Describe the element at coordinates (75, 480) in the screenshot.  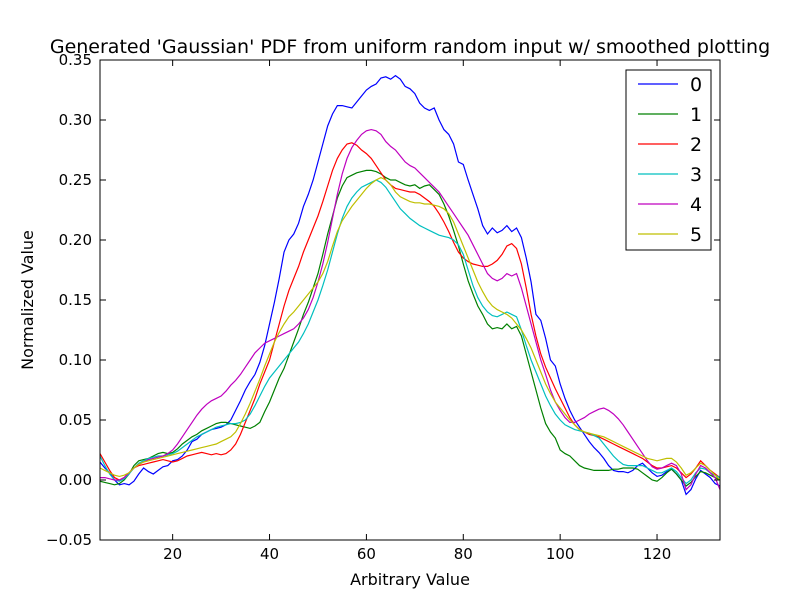
I see `y-tick-label: 0.00` at that location.